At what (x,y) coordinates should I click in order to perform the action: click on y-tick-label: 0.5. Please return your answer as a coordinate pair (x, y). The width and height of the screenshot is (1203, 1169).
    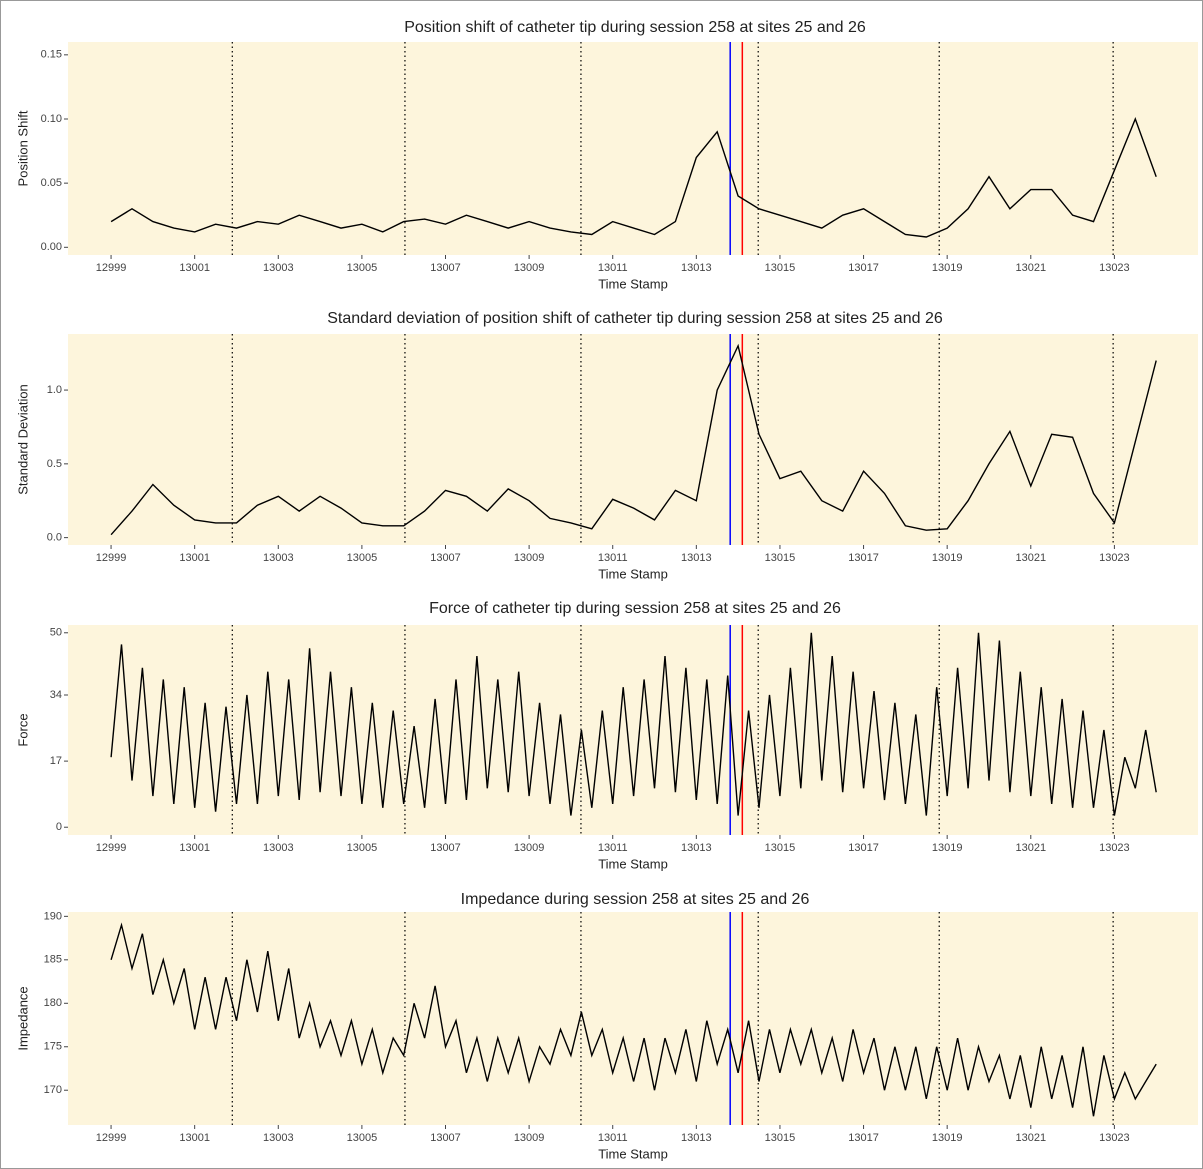
    Looking at the image, I should click on (54, 464).